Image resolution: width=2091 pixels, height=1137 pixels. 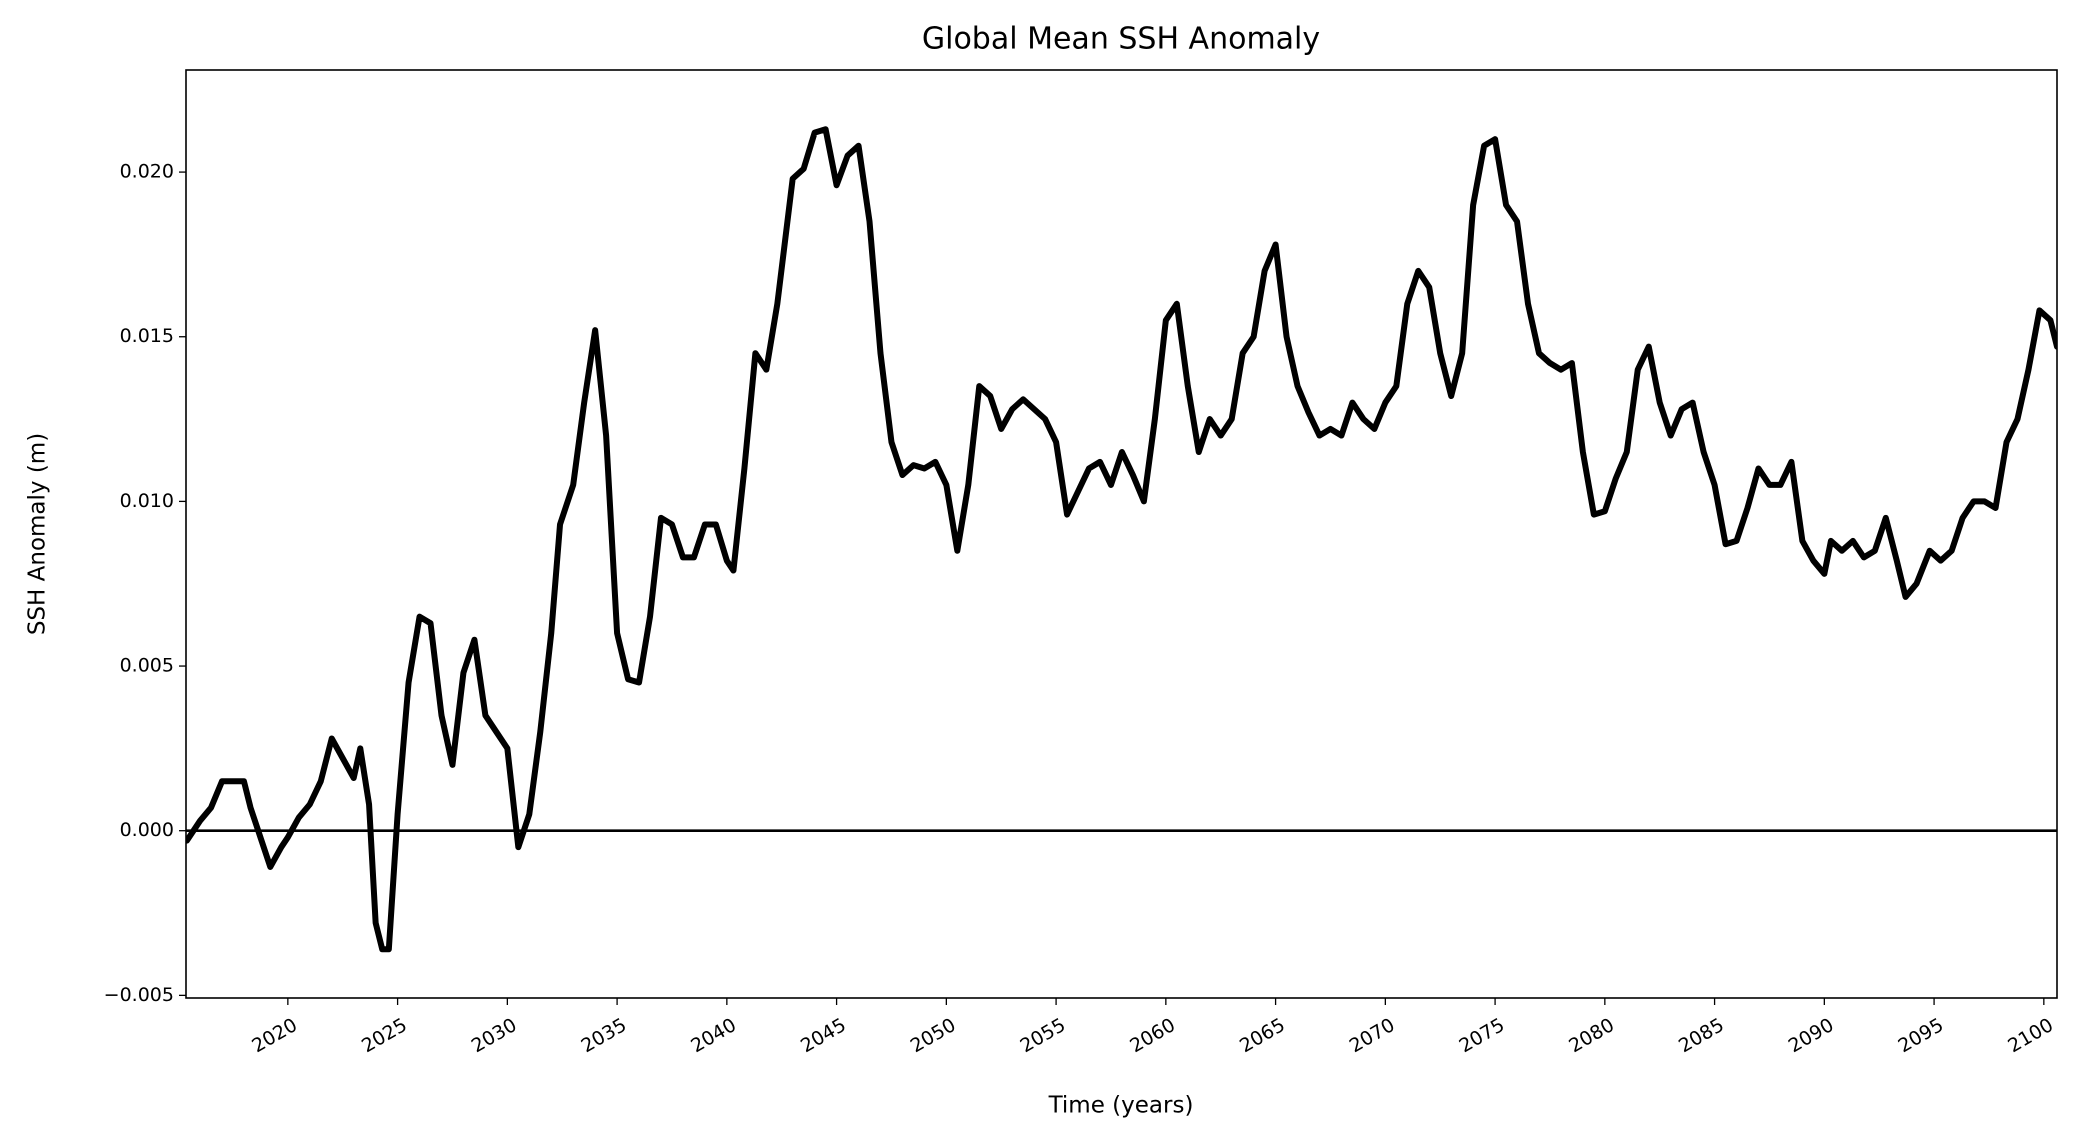 I want to click on y-tick-label: 0.000, so click(x=147, y=830).